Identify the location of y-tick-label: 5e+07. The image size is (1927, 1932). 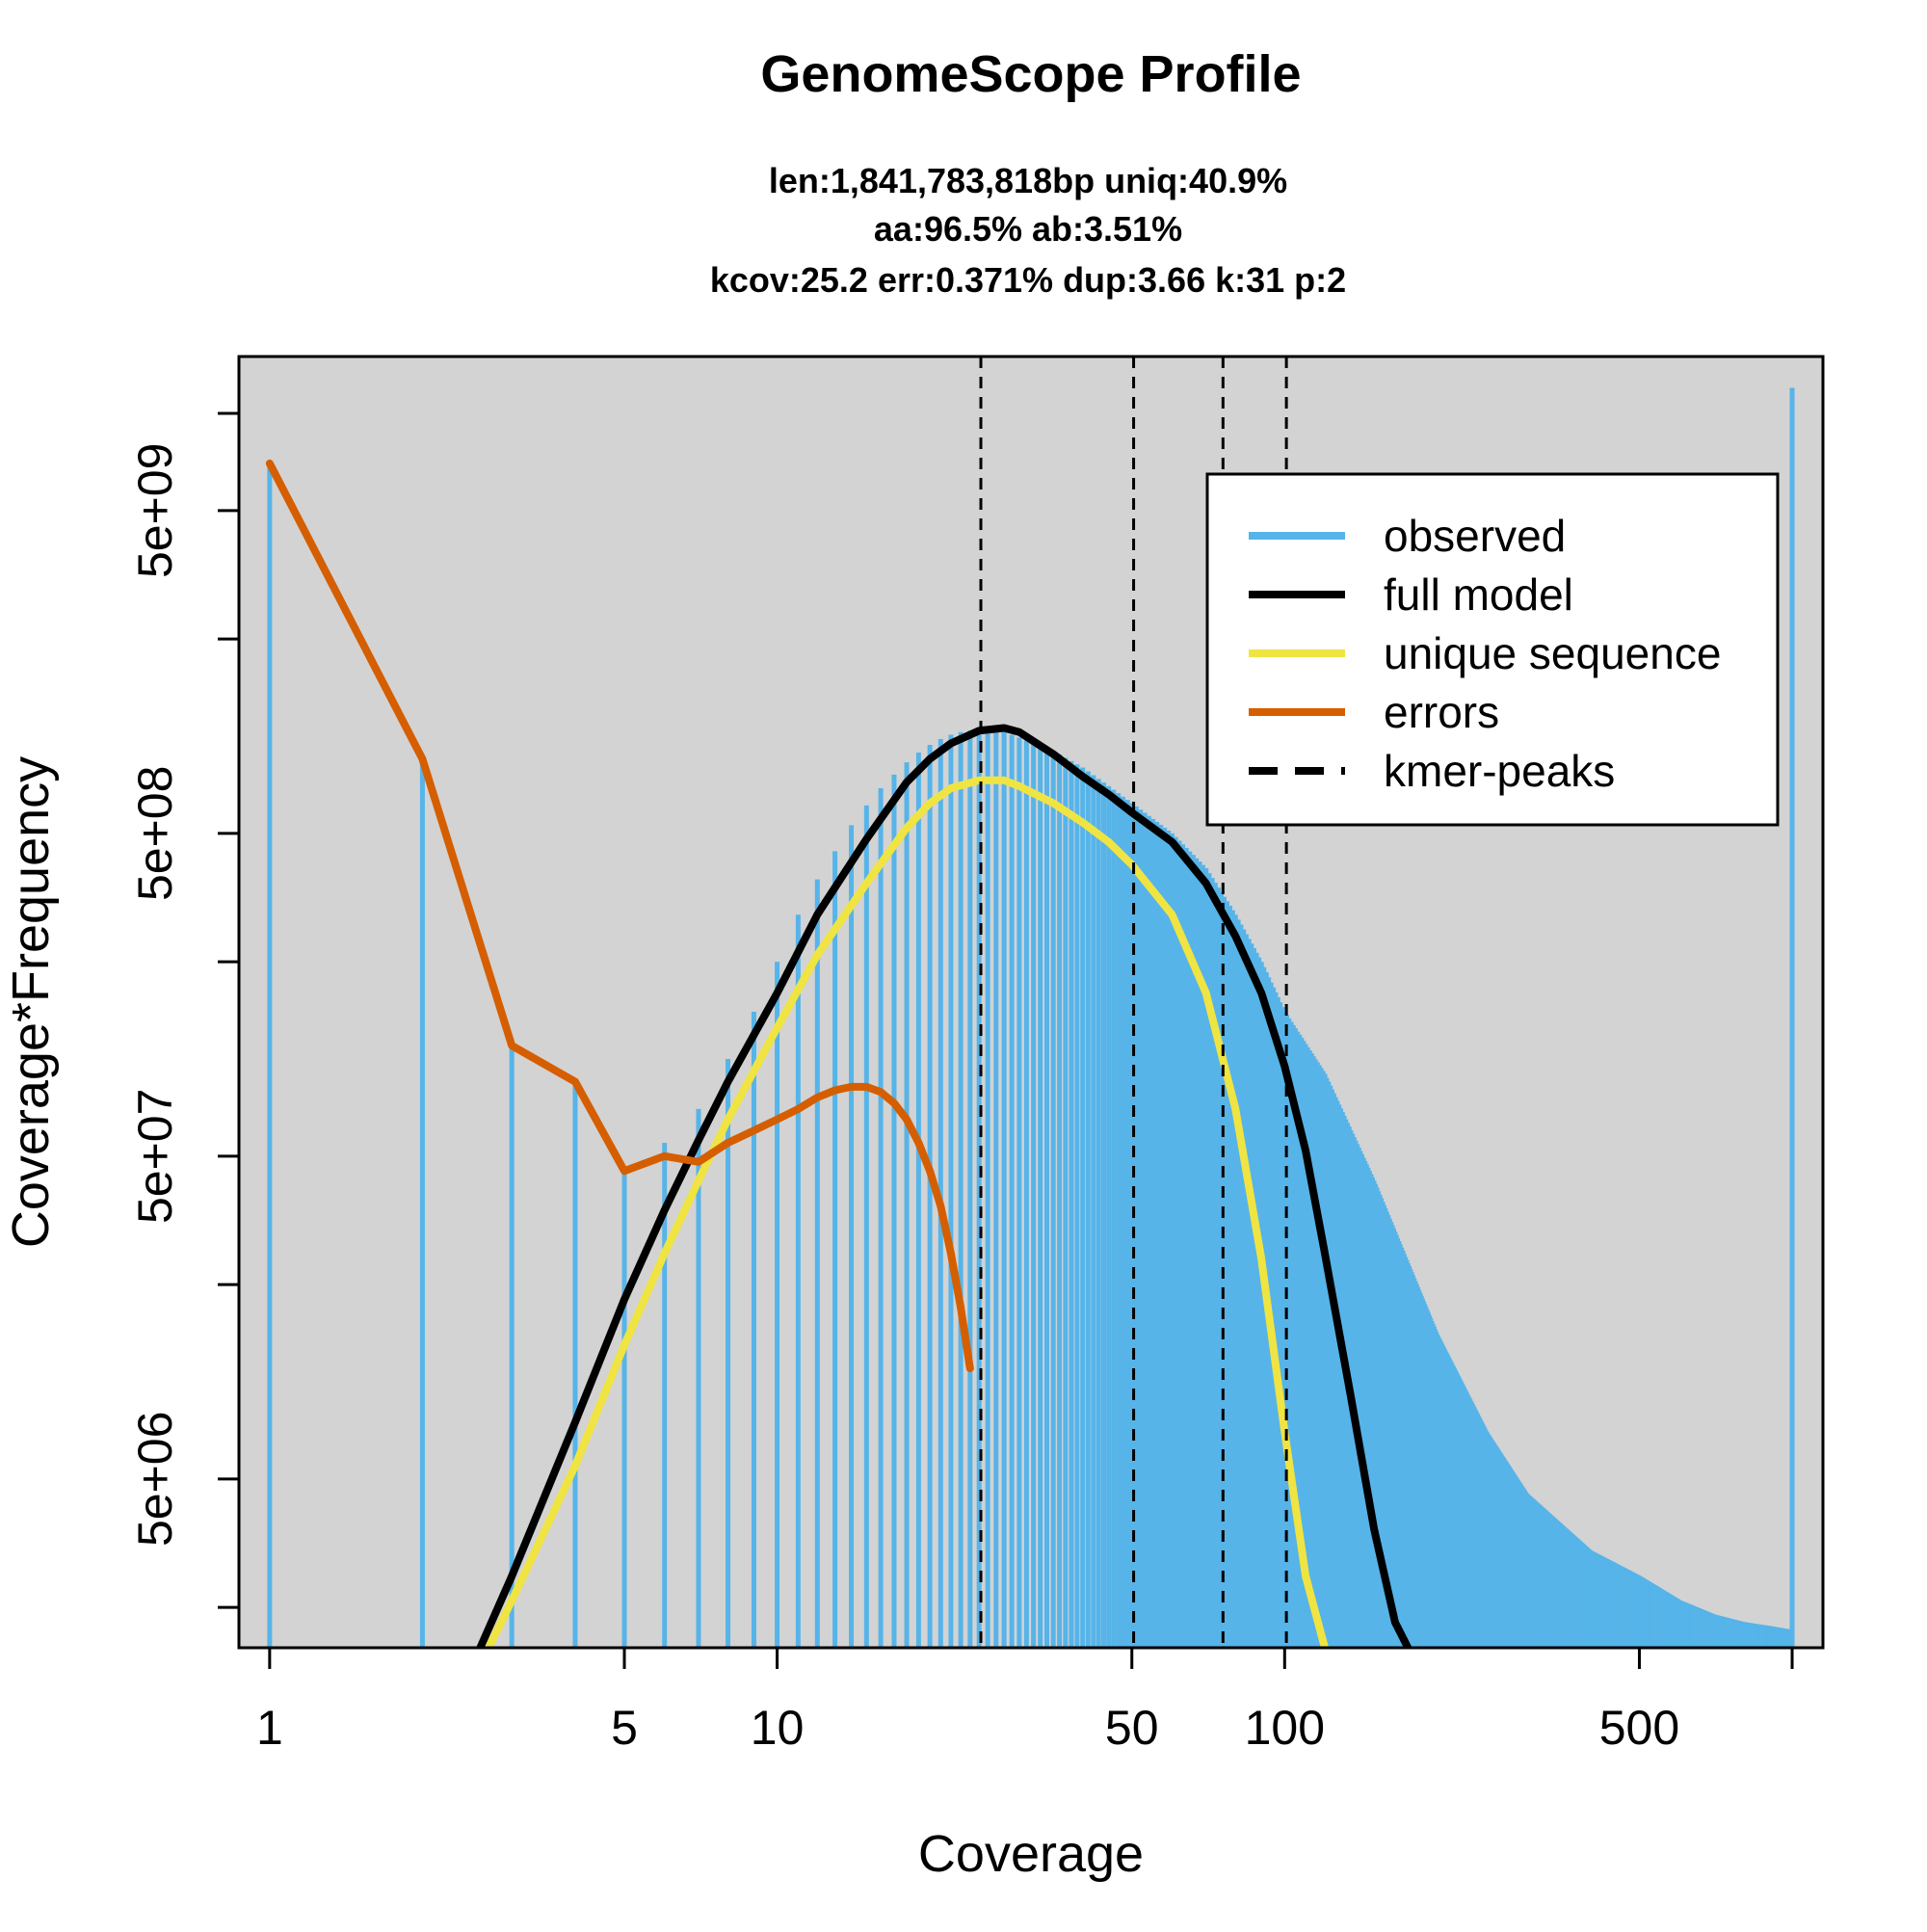
(155, 1156).